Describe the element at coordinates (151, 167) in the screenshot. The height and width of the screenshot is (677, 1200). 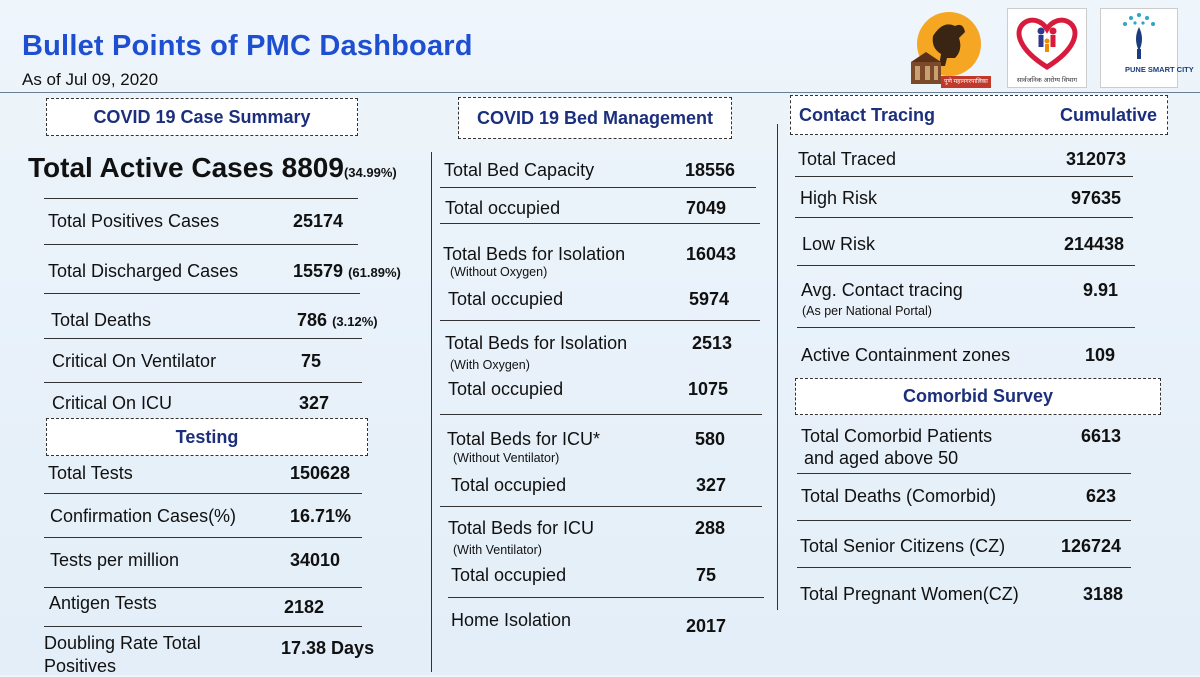
I see `active-cases-label: Total Active Cases` at that location.